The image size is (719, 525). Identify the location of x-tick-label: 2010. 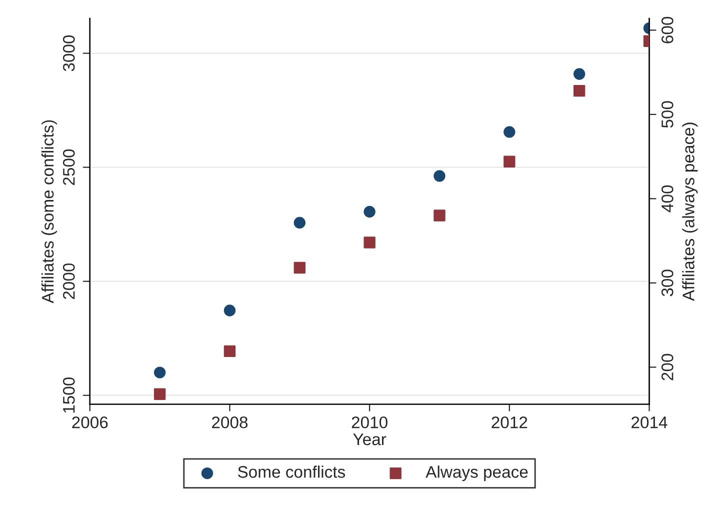
(370, 422).